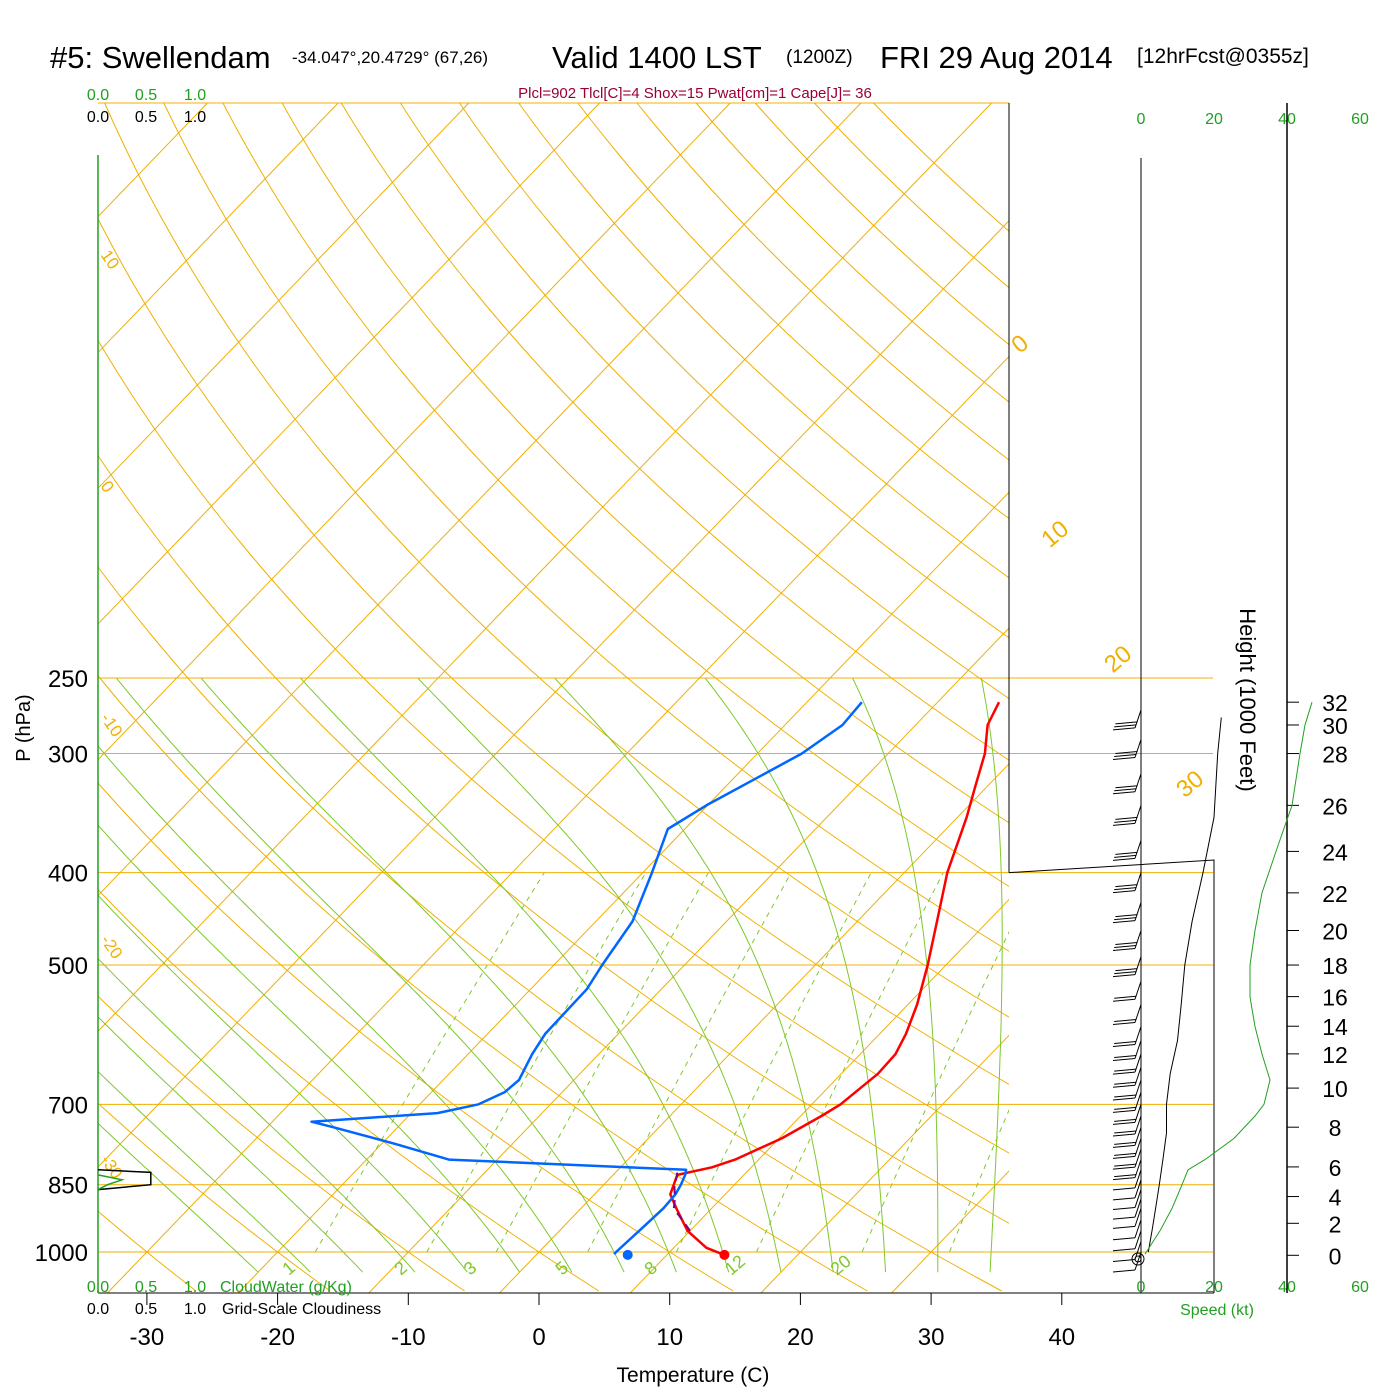 The image size is (1400, 1400). What do you see at coordinates (1055, 534) in the screenshot?
I see `isotherm-label: 10` at bounding box center [1055, 534].